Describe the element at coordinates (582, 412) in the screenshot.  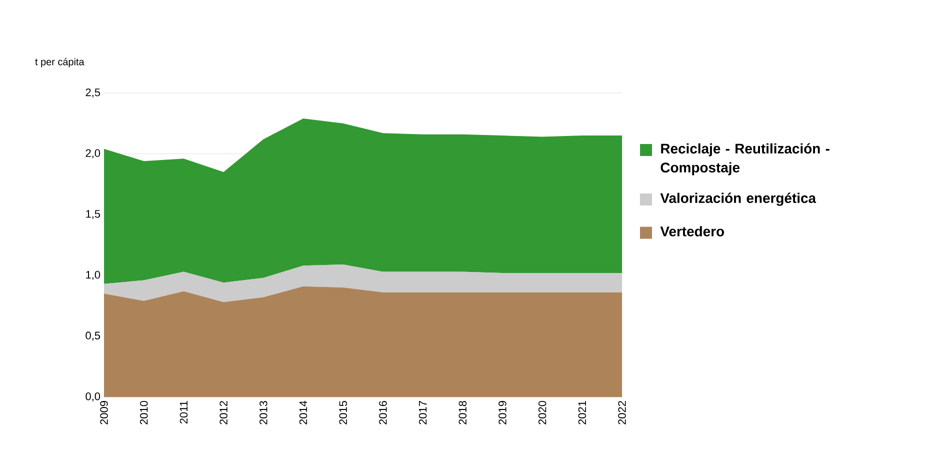
I see `x-tick-label: 2021` at that location.